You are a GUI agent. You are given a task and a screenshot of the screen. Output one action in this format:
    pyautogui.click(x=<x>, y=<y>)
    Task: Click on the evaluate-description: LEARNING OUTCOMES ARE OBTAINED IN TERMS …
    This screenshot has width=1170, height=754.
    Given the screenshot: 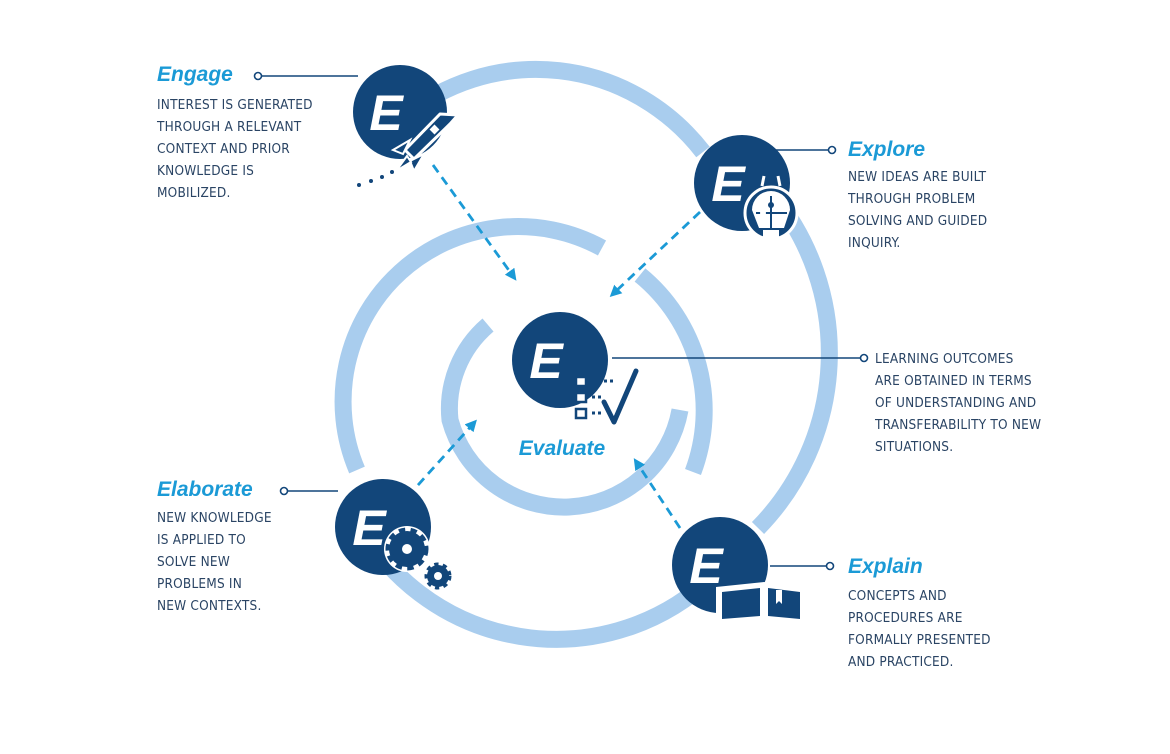 What is the action you would take?
    pyautogui.click(x=958, y=403)
    